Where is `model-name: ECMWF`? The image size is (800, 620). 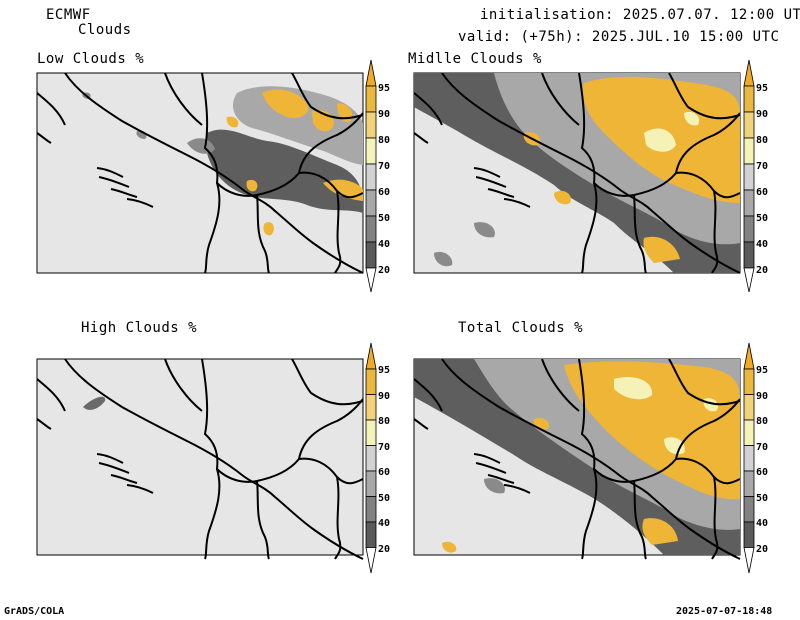 model-name: ECMWF is located at coordinates (68, 15).